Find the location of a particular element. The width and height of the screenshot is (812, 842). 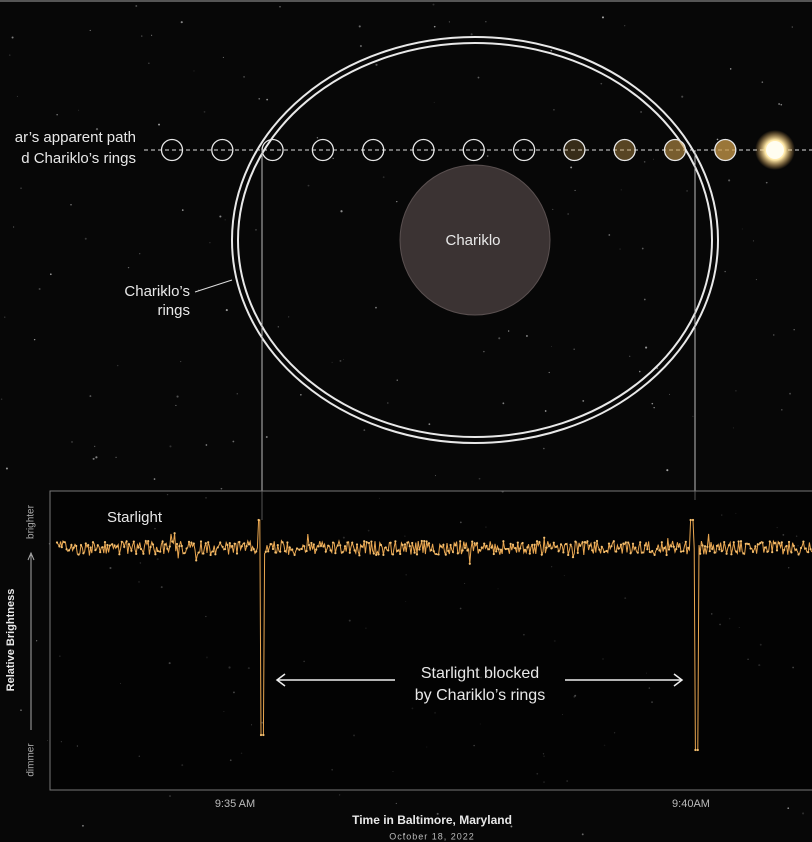

y-axis-high: brighter is located at coordinates (31, 521).